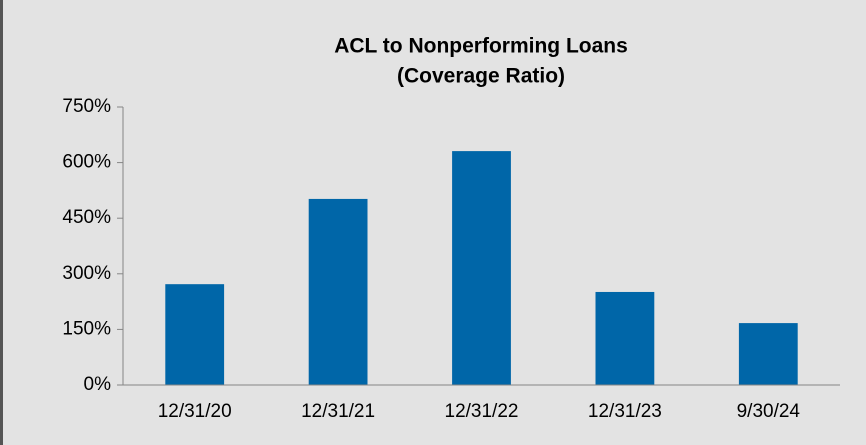 The height and width of the screenshot is (445, 866). What do you see at coordinates (86, 273) in the screenshot?
I see `y-tick-label: 300%` at bounding box center [86, 273].